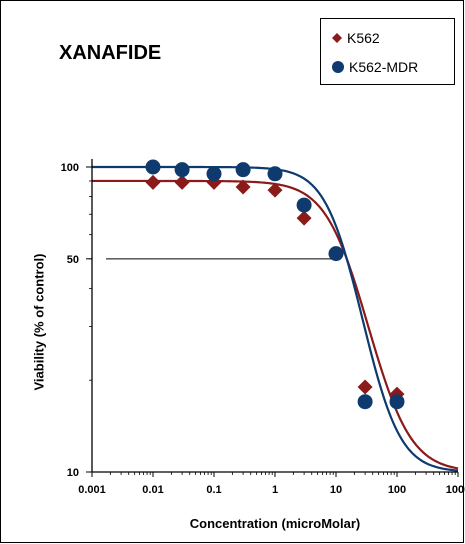 The image size is (465, 544). I want to click on chart-legend: K562 K562-MDR, so click(387, 51).